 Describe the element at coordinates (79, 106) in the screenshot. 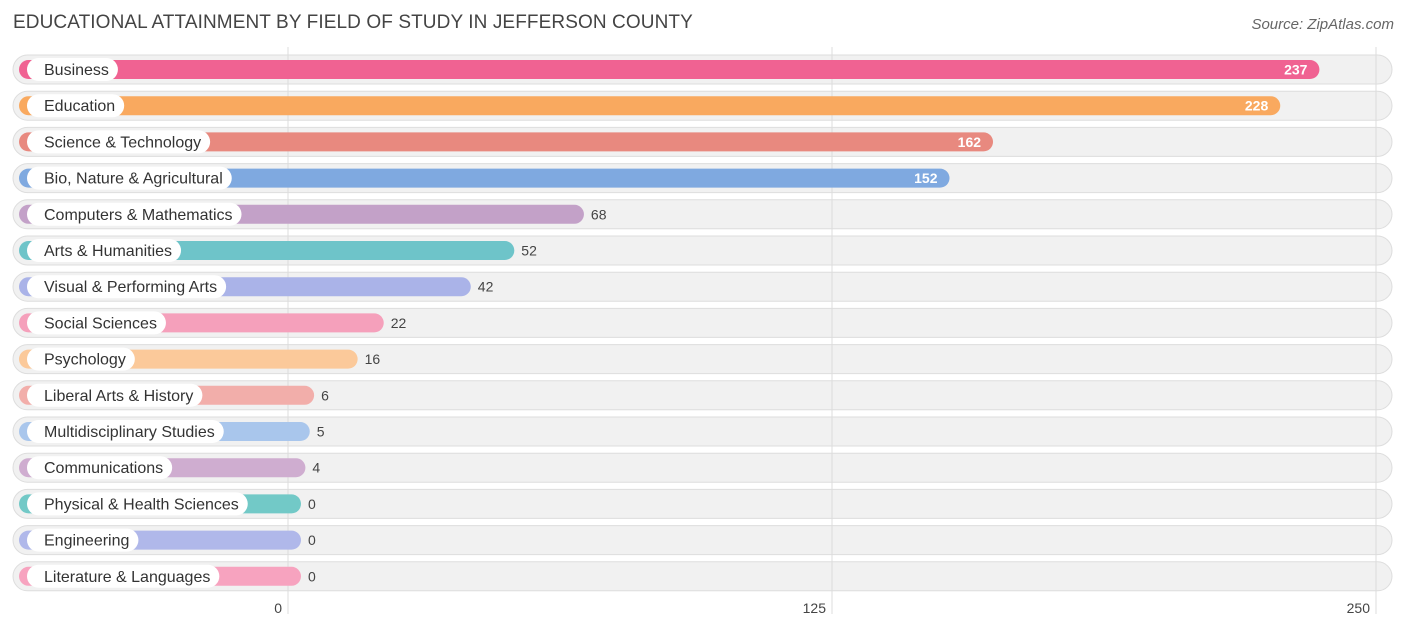

I see `category-label: Education` at that location.